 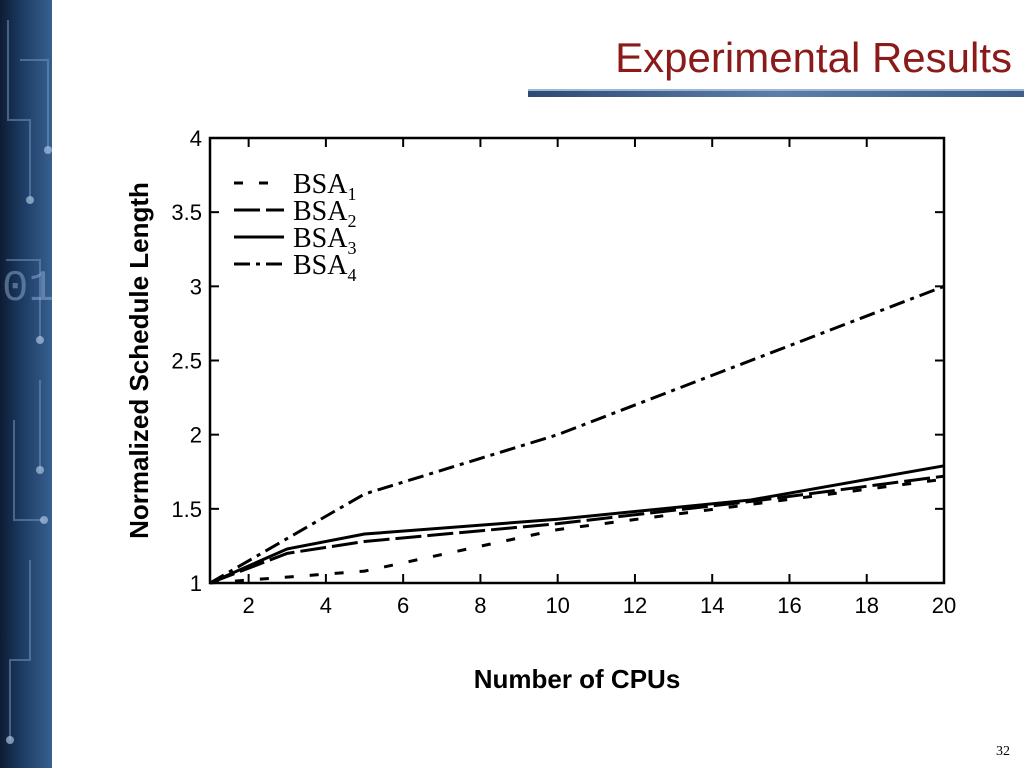 What do you see at coordinates (813, 57) in the screenshot?
I see `slide-title: Experimental Results` at bounding box center [813, 57].